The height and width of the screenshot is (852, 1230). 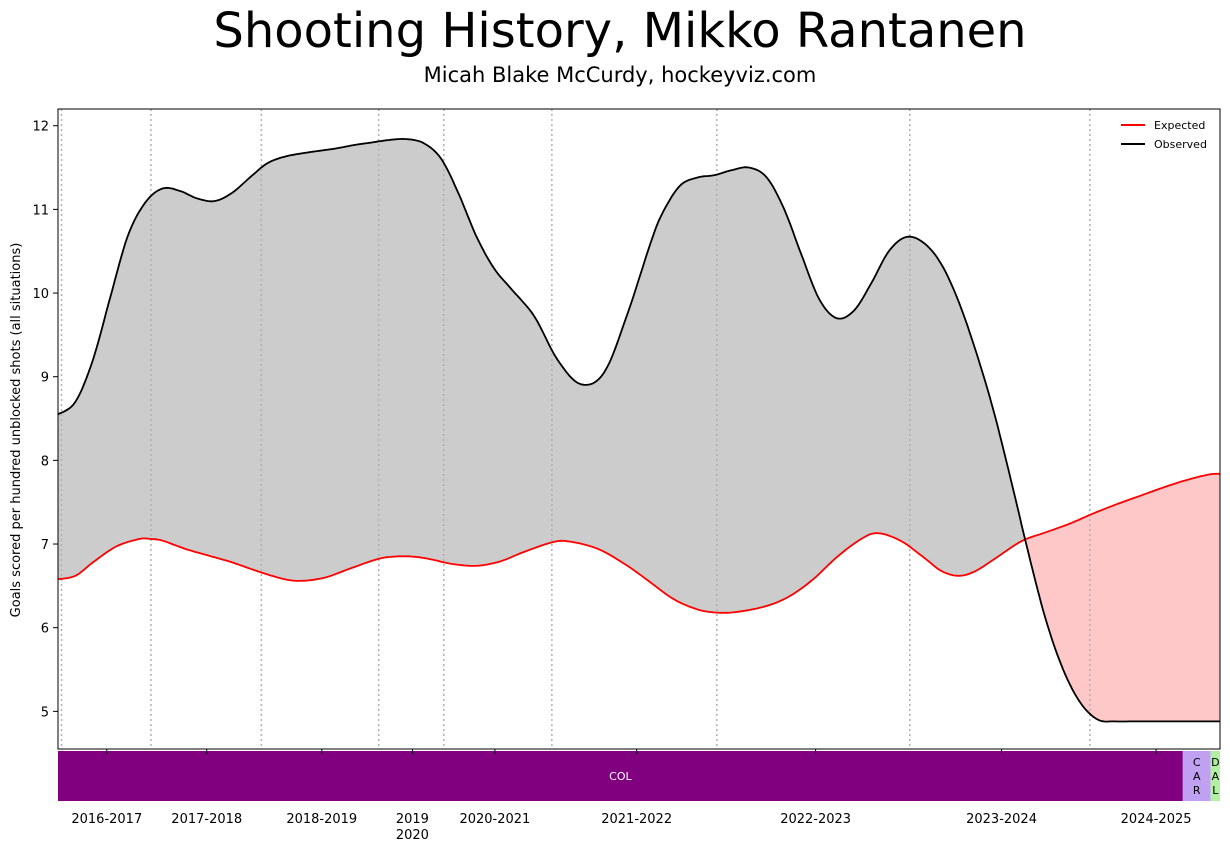 I want to click on y-tick-label: 9, so click(x=45, y=378).